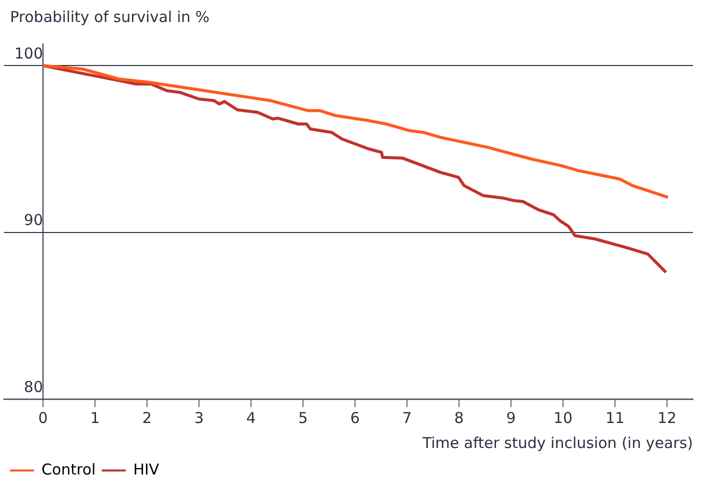  What do you see at coordinates (199, 417) in the screenshot?
I see `x-tick-label: 3` at bounding box center [199, 417].